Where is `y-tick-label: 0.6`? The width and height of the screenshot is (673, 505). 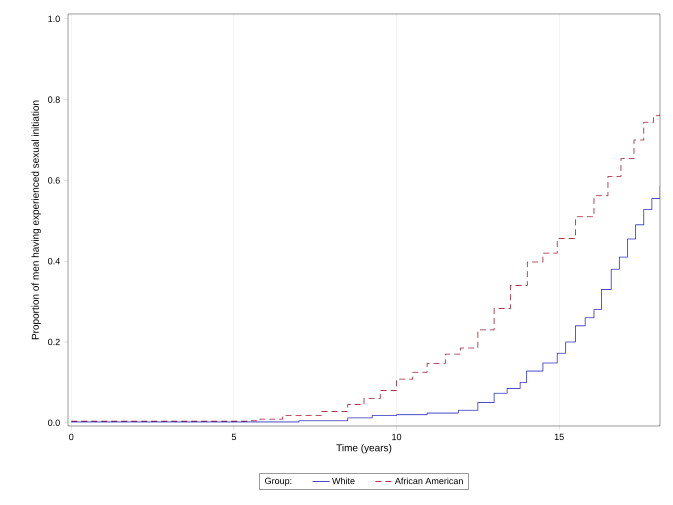 y-tick-label: 0.6 is located at coordinates (54, 180).